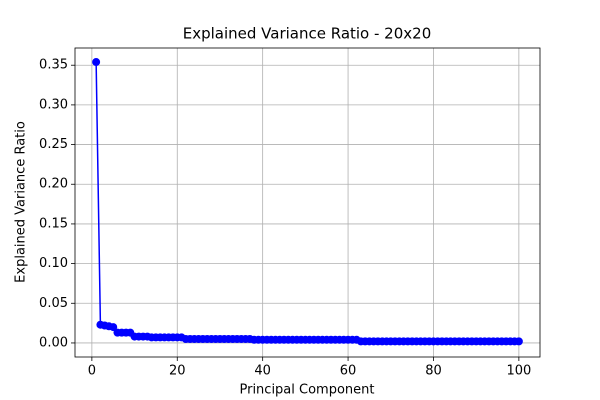 The height and width of the screenshot is (400, 600). I want to click on x-tick-label: 60, so click(348, 371).